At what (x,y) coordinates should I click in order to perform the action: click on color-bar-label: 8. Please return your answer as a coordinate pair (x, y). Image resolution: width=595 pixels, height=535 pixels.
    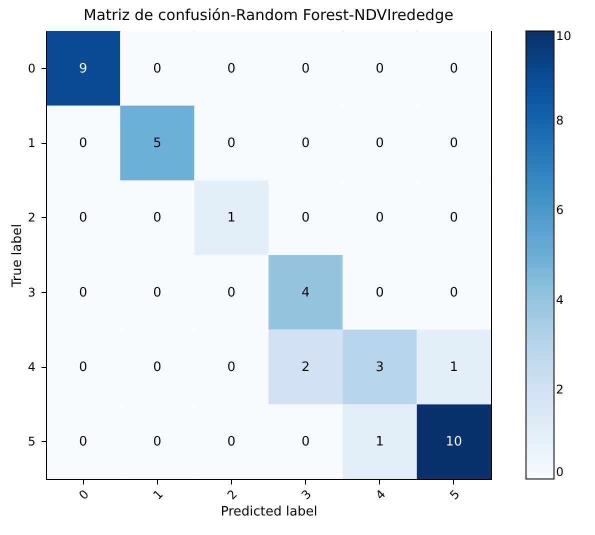
    Looking at the image, I should click on (560, 121).